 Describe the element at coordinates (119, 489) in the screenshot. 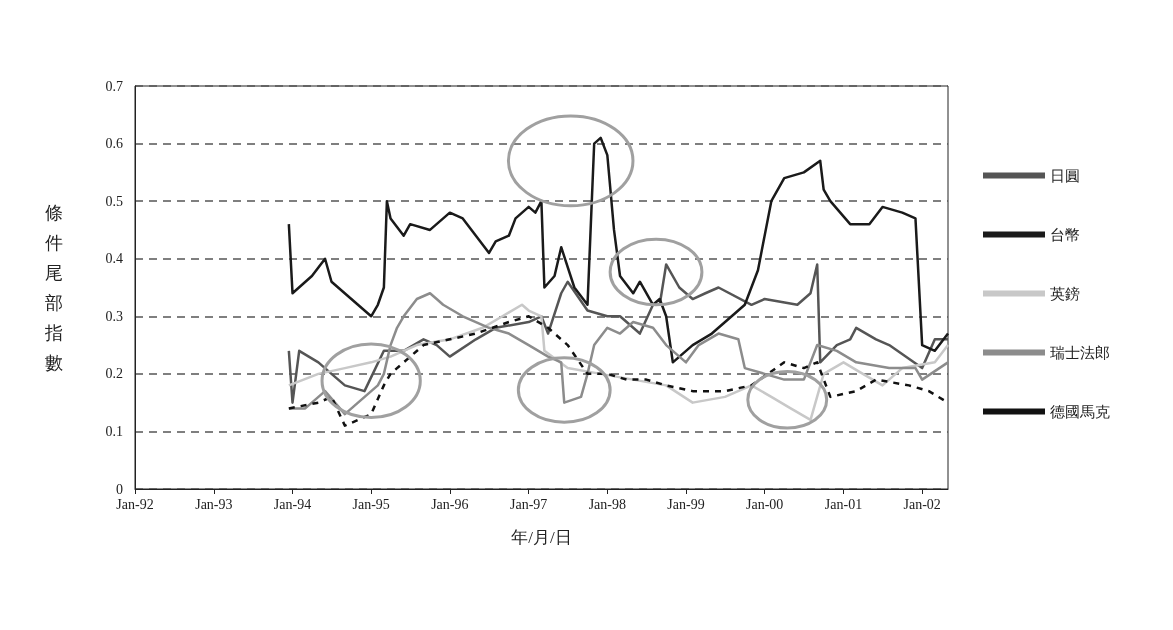

I see `y-tick-label: 0` at that location.